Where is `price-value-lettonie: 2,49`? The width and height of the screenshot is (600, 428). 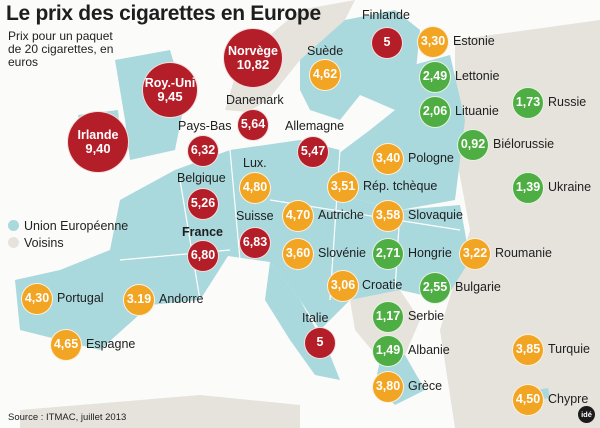
price-value-lettonie: 2,49 is located at coordinates (435, 76).